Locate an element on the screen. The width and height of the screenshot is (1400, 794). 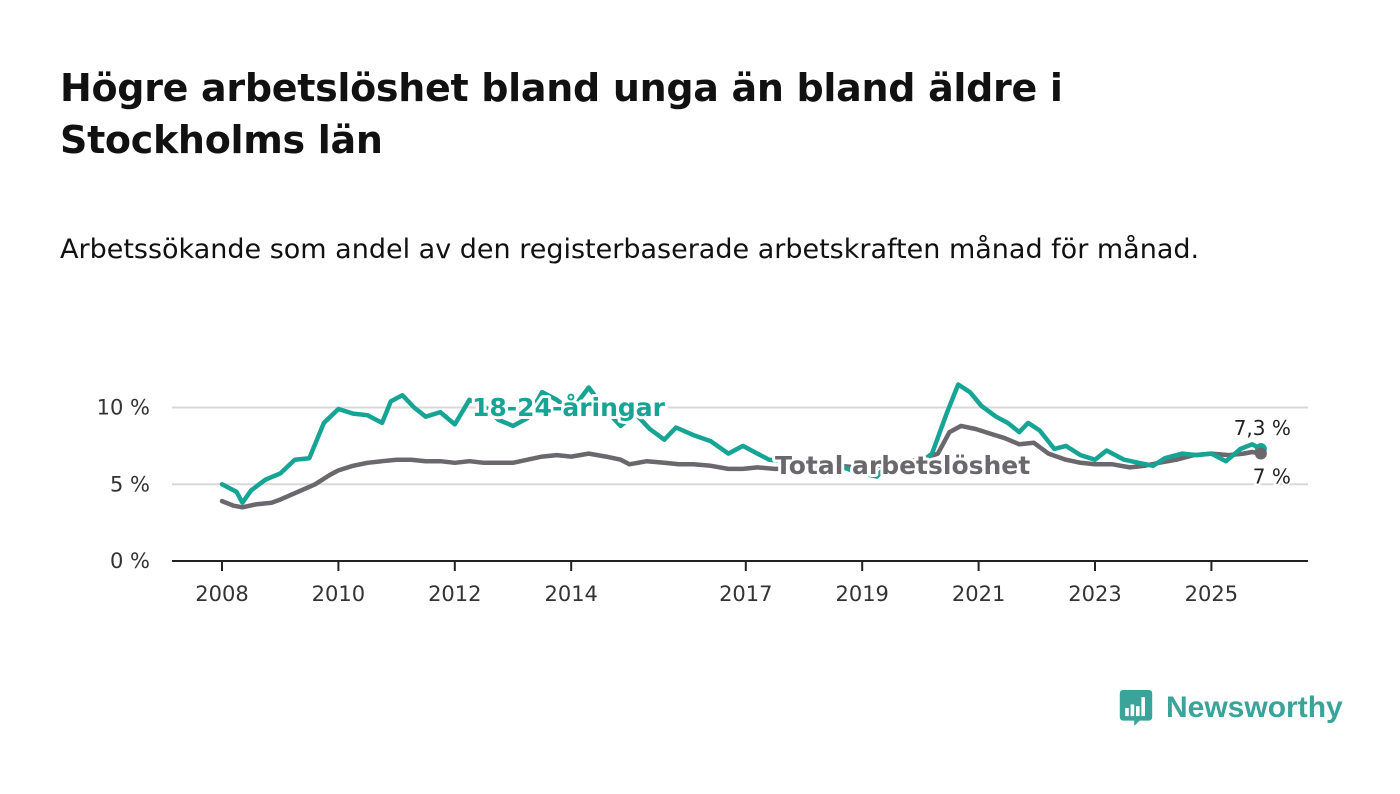
x-axis: 2008 2010 2012 2014 2017 2019 2021 2023 2025 is located at coordinates (716, 583).